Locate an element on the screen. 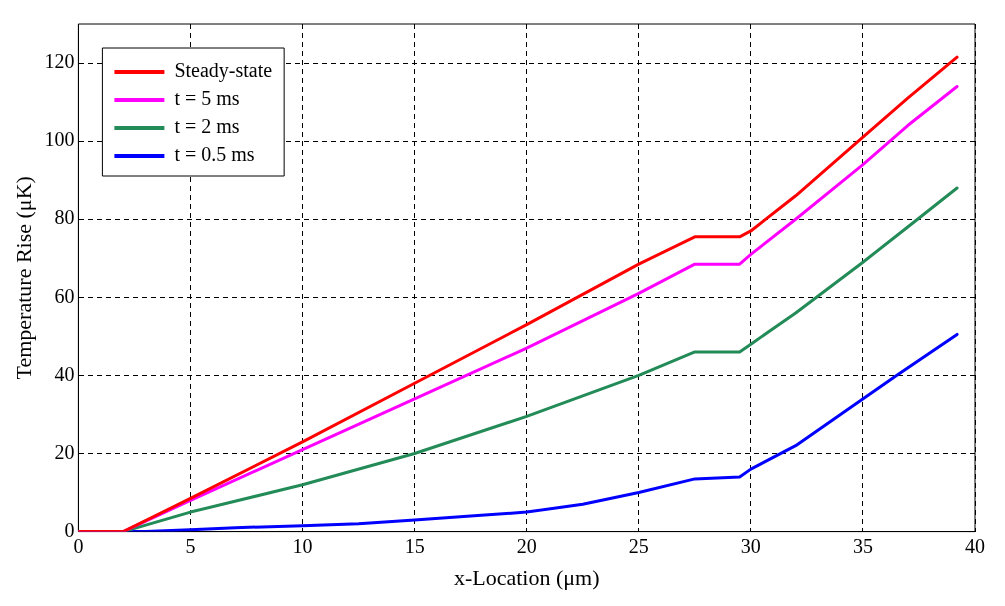 The image size is (1005, 606). legend-label: Steady-state is located at coordinates (223, 71).